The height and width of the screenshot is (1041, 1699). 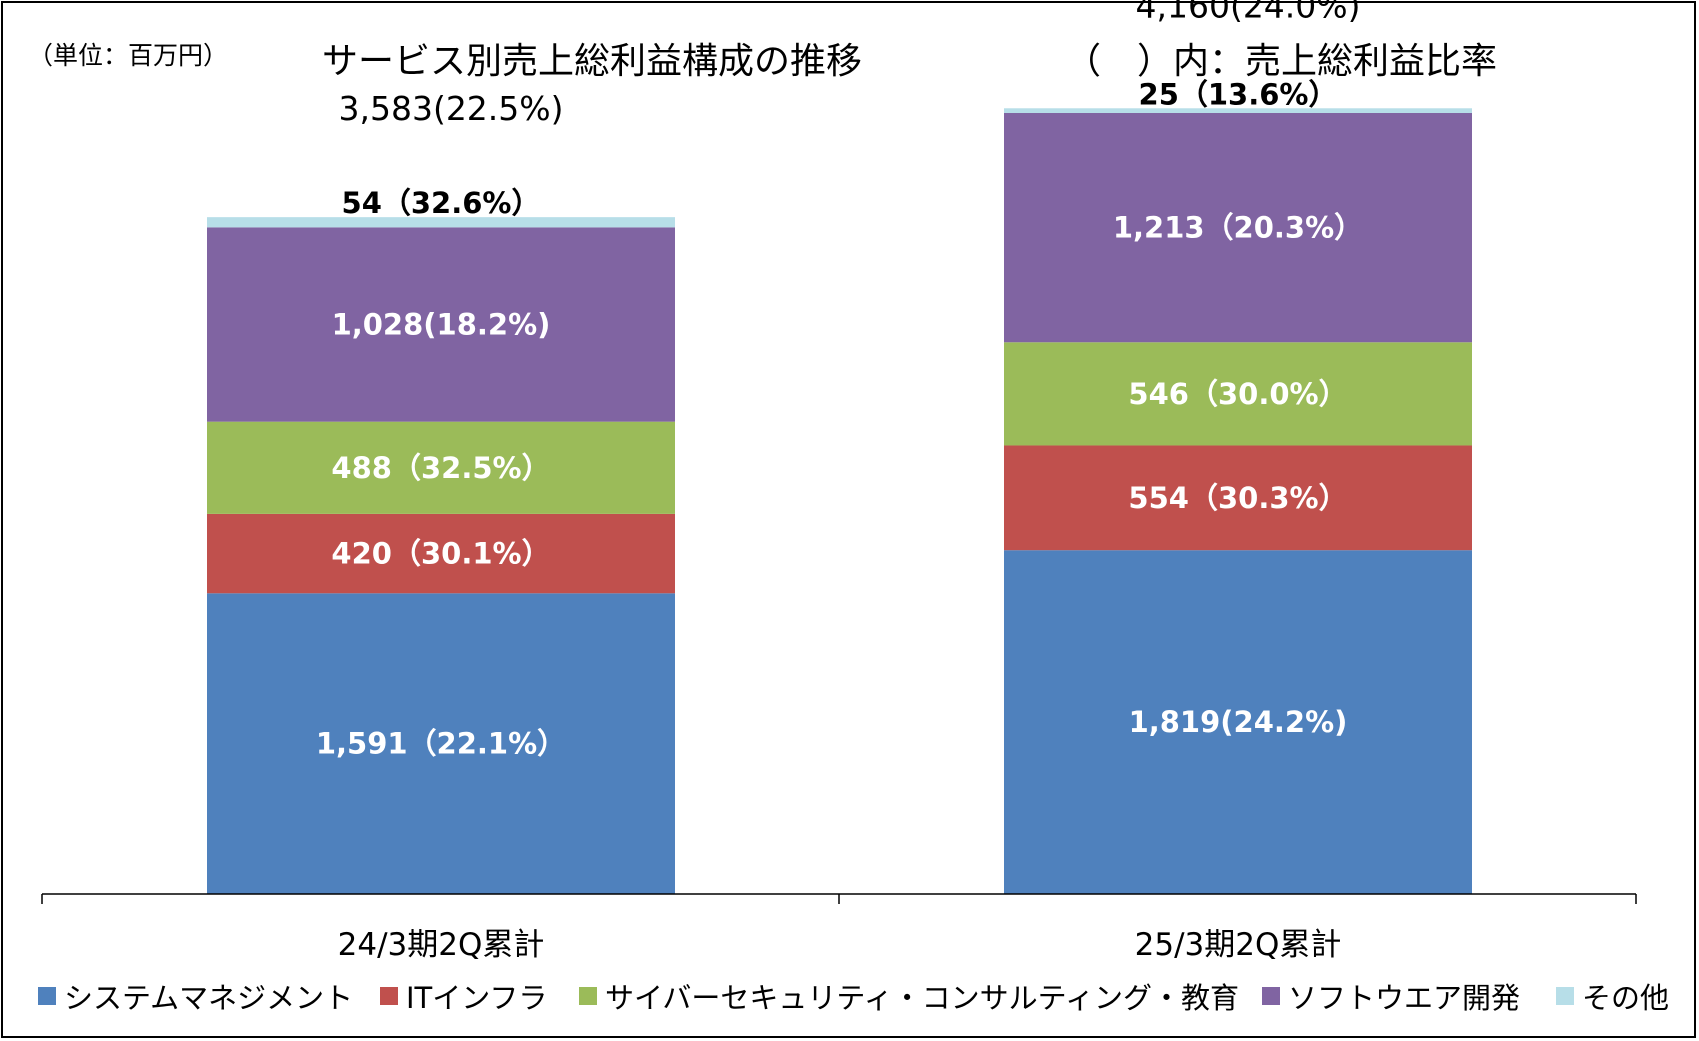 I want to click on legend-item-system-management: システムマネジメント, so click(x=195, y=996).